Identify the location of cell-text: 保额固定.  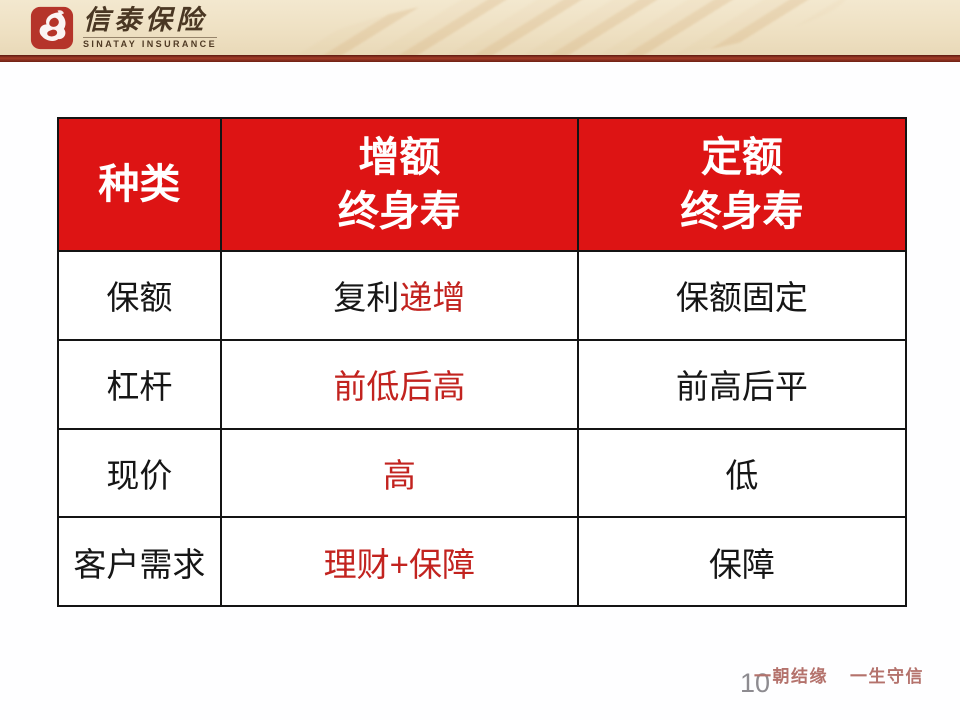
(741, 298).